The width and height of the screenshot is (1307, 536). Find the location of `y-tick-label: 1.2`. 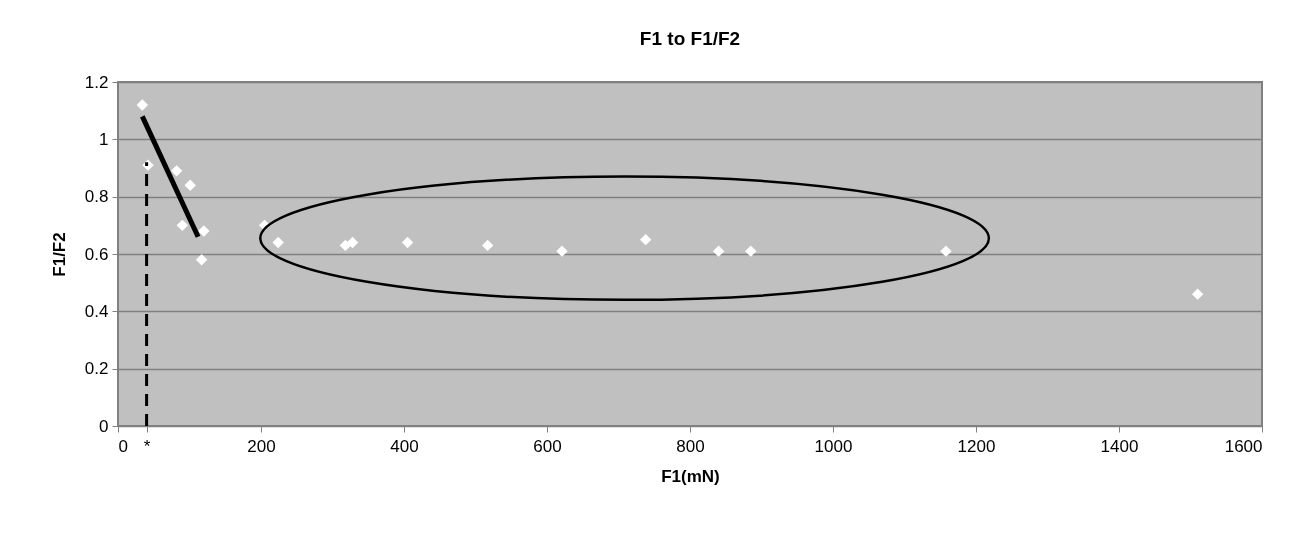

y-tick-label: 1.2 is located at coordinates (96, 82).